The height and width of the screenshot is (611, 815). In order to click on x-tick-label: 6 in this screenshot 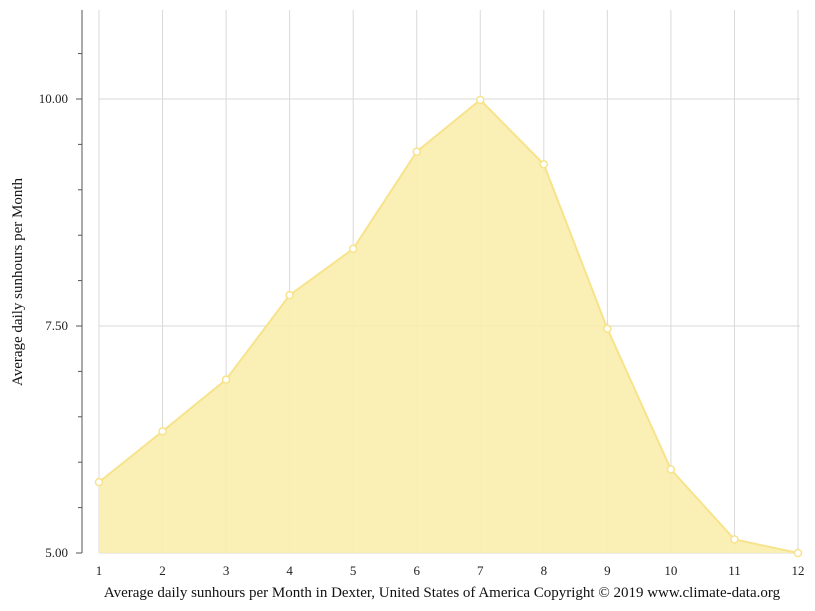, I will do `click(416, 570)`.